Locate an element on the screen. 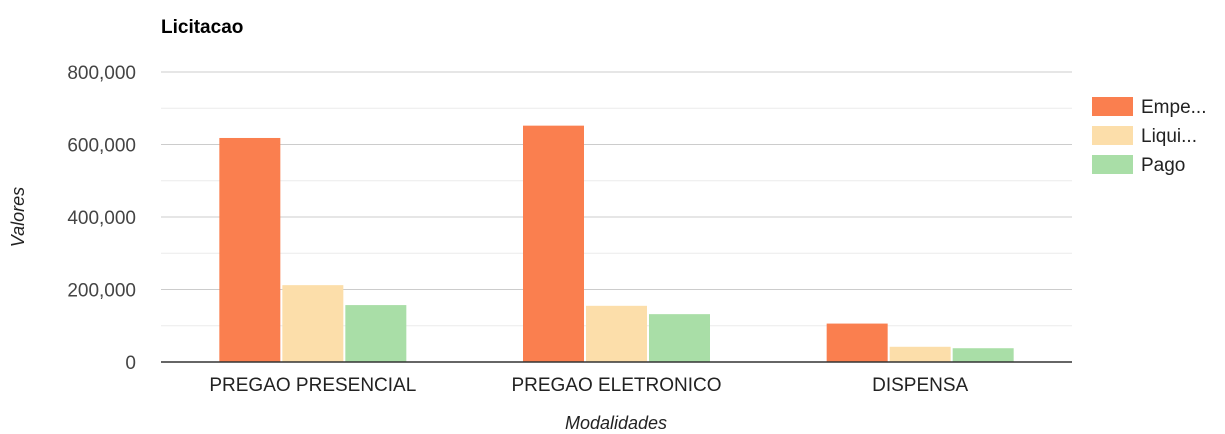 The width and height of the screenshot is (1225, 434). y-tick-label: 800,000 is located at coordinates (101, 73).